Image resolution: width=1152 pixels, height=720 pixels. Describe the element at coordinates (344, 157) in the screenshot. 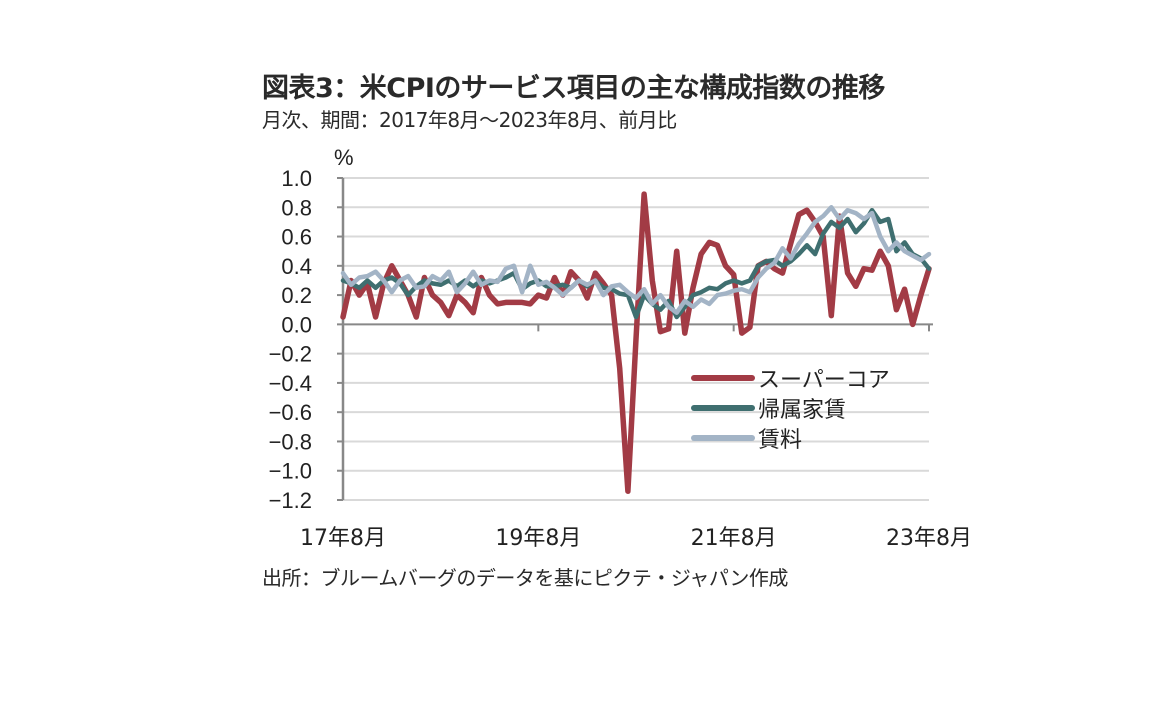

I see `y-axis-unit: %` at that location.